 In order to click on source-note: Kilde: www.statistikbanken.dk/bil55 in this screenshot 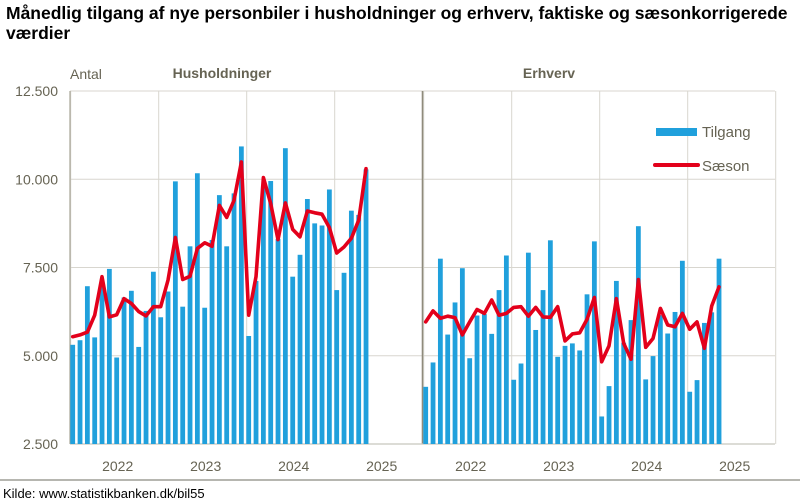, I will do `click(104, 493)`.